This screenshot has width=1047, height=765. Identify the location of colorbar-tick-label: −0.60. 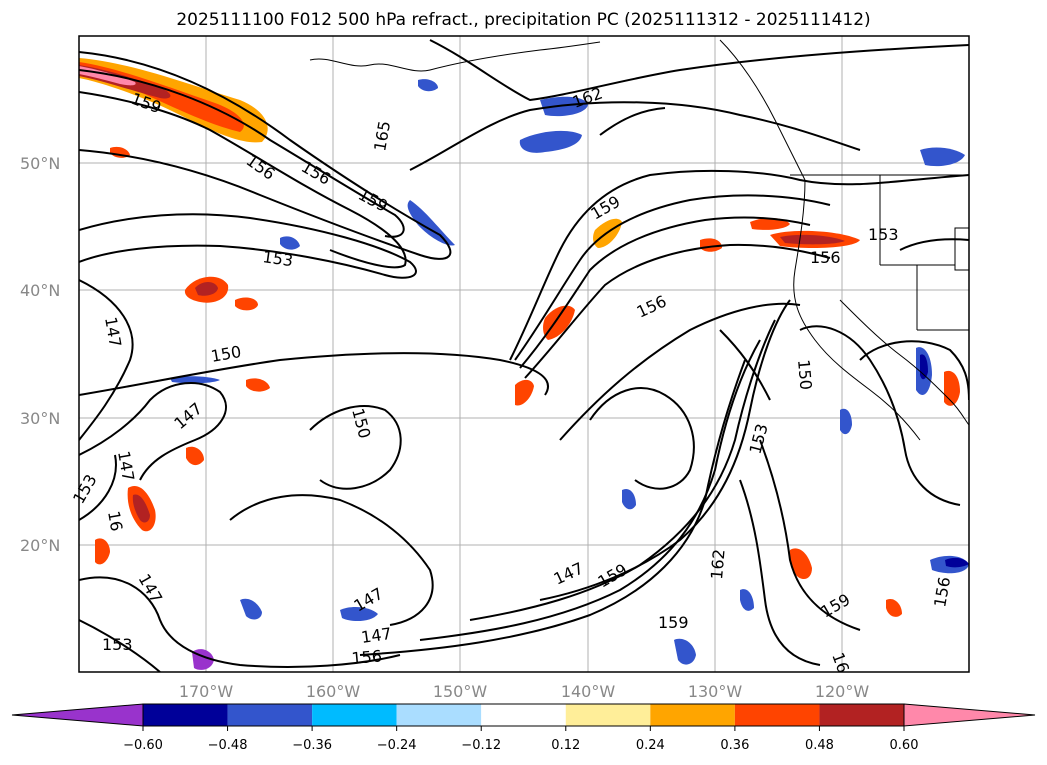
(143, 745).